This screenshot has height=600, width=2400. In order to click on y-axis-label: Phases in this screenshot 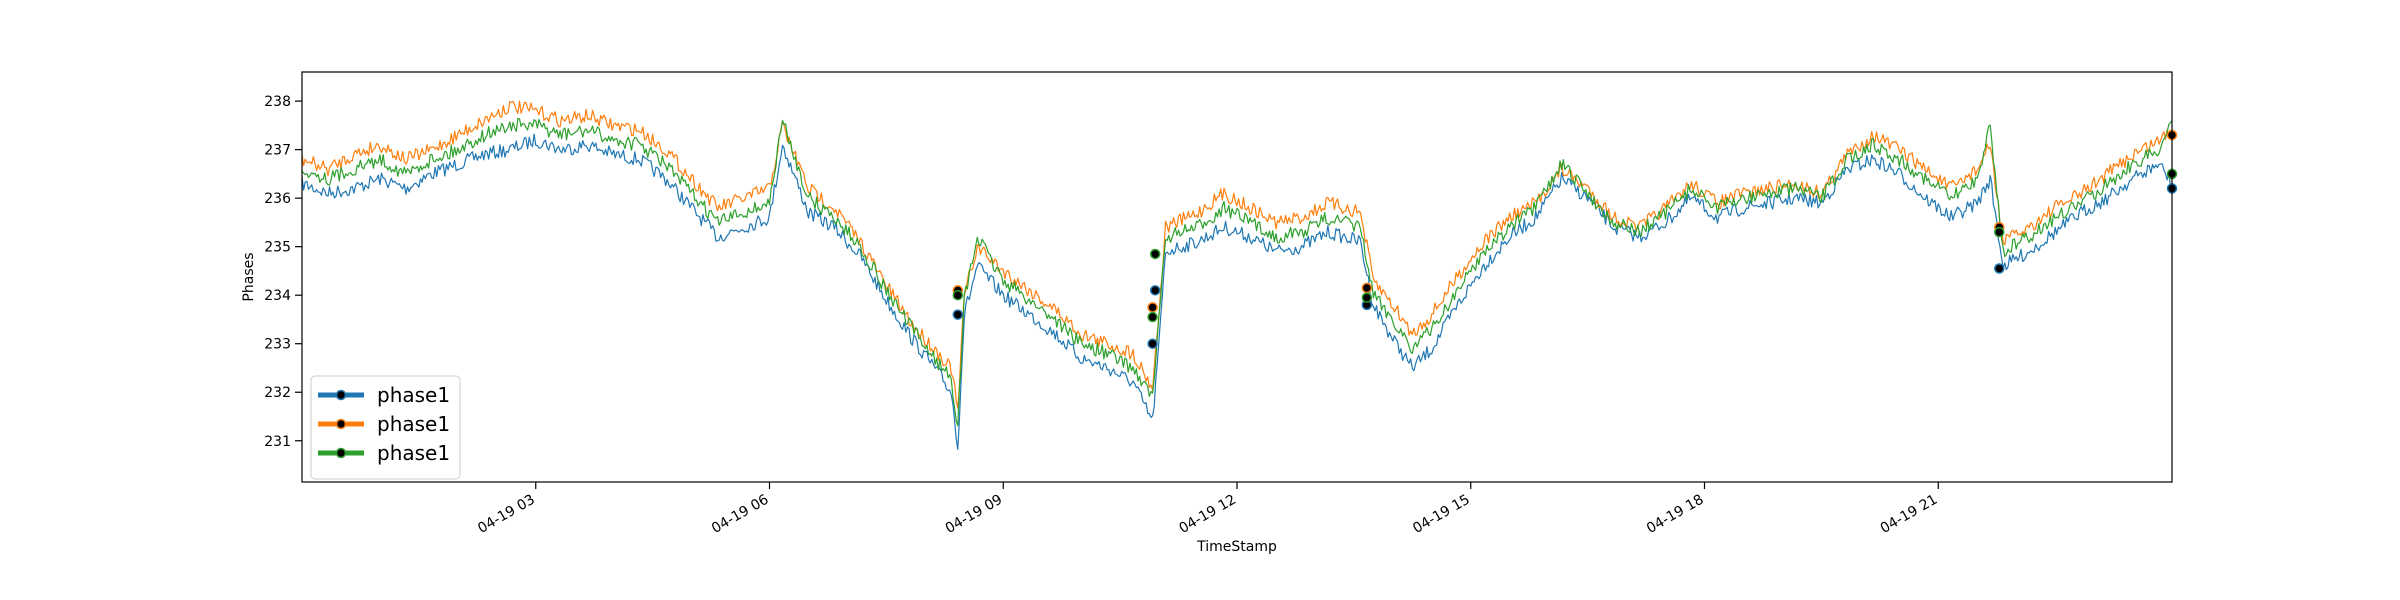, I will do `click(249, 276)`.